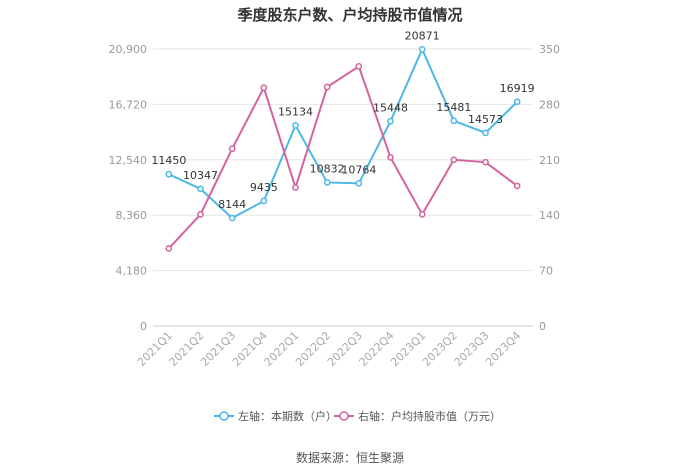 This screenshot has height=473, width=700. Describe the element at coordinates (422, 35) in the screenshot. I see `data-label: 20871` at that location.